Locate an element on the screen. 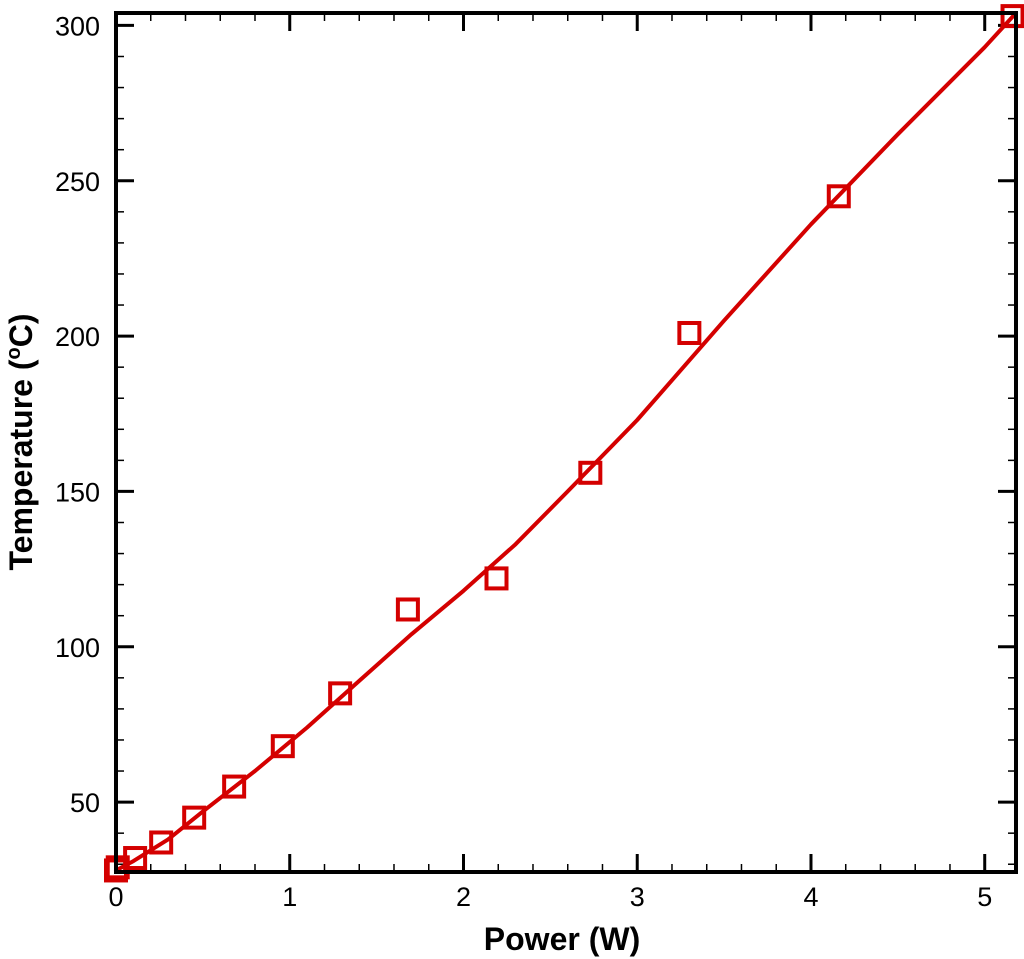 Image resolution: width=1024 pixels, height=959 pixels. x-tick-label: 3 is located at coordinates (637, 897).